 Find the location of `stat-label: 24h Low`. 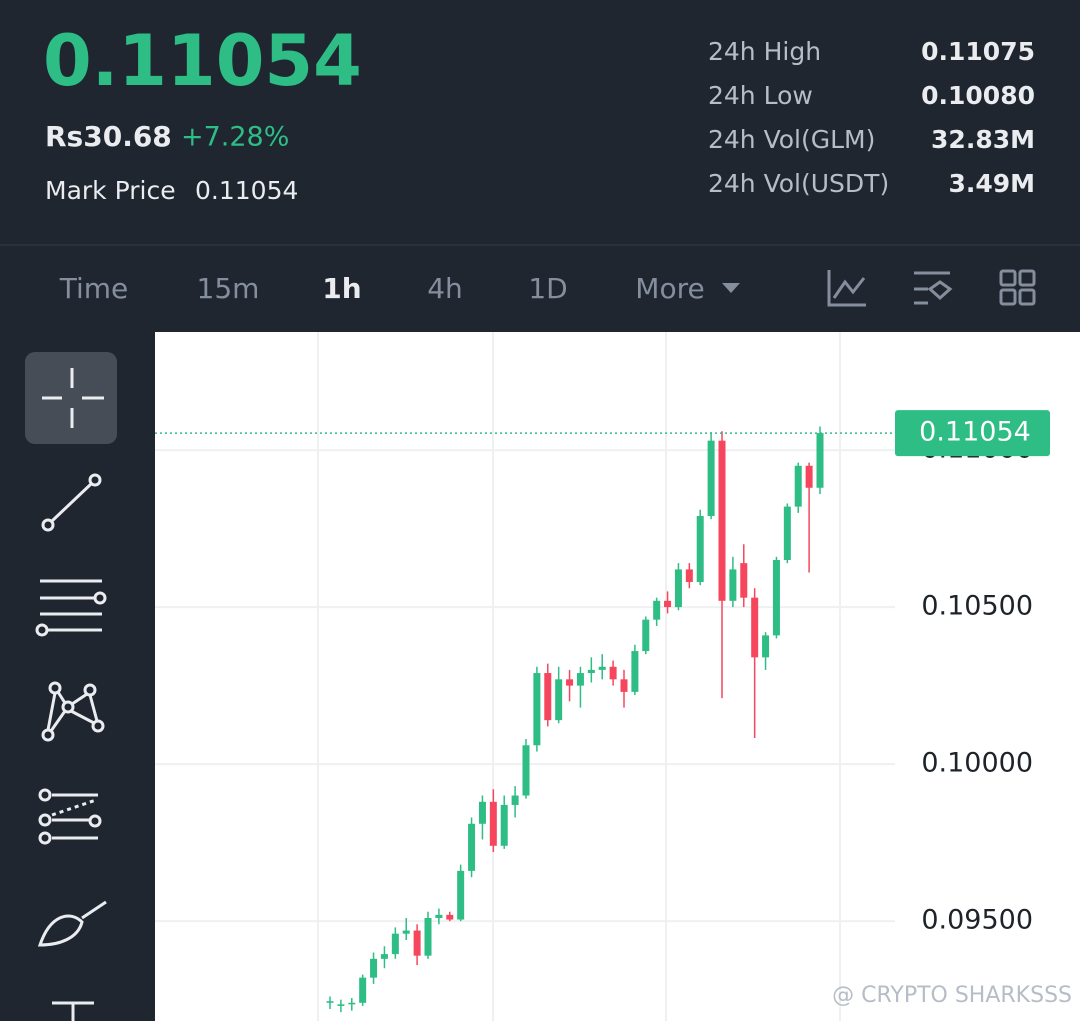

stat-label: 24h Low is located at coordinates (760, 95).